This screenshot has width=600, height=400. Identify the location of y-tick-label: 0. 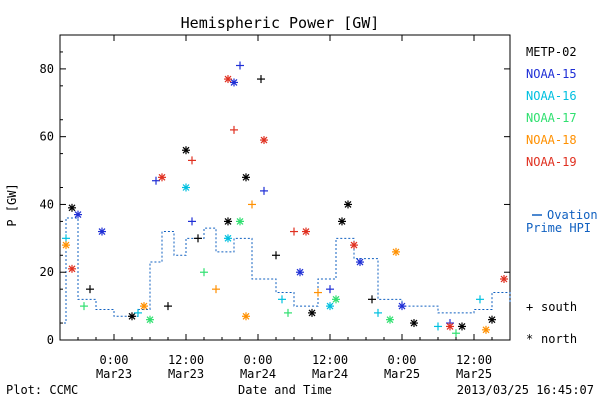
(50, 340).